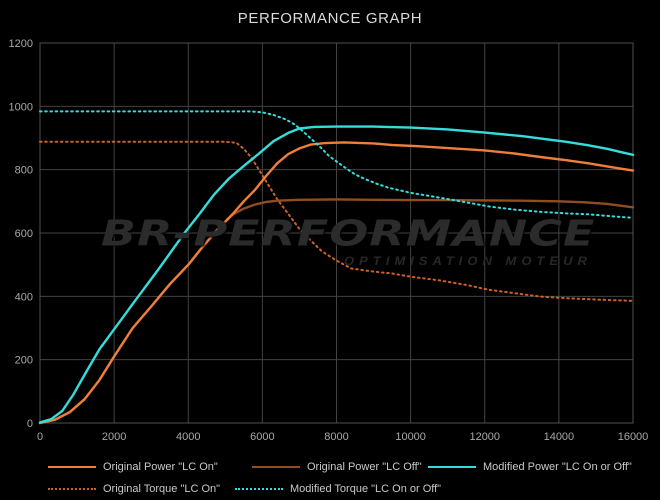 Image resolution: width=660 pixels, height=500 pixels. What do you see at coordinates (557, 467) in the screenshot?
I see `legend-label: Modified Power "LC On or Off"` at bounding box center [557, 467].